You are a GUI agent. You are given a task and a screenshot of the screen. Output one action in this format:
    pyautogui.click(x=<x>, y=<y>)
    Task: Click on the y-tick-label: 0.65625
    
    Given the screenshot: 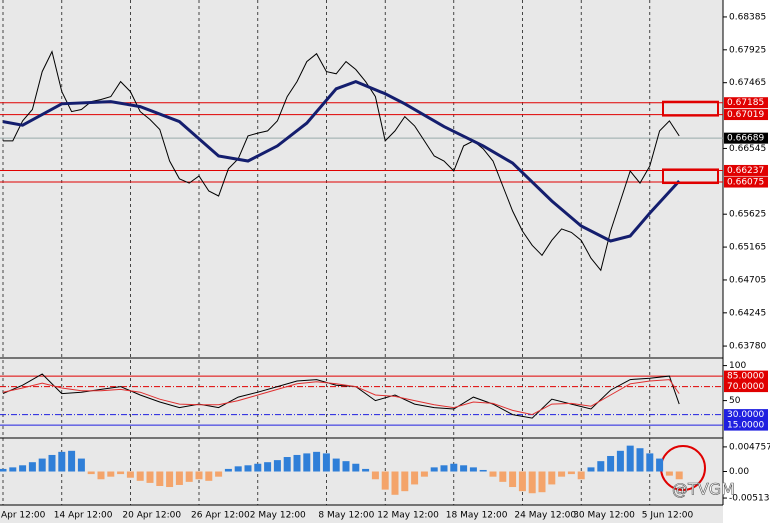 What is the action you would take?
    pyautogui.click(x=747, y=215)
    